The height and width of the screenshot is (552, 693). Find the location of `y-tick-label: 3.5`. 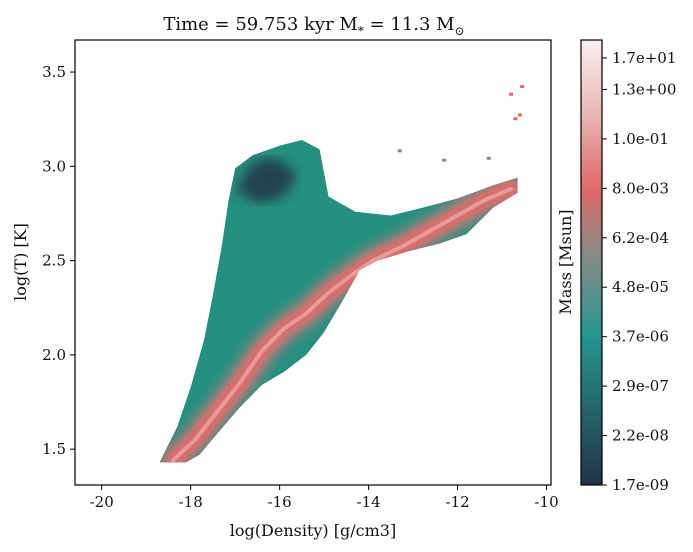

y-tick-label: 3.5 is located at coordinates (54, 72).